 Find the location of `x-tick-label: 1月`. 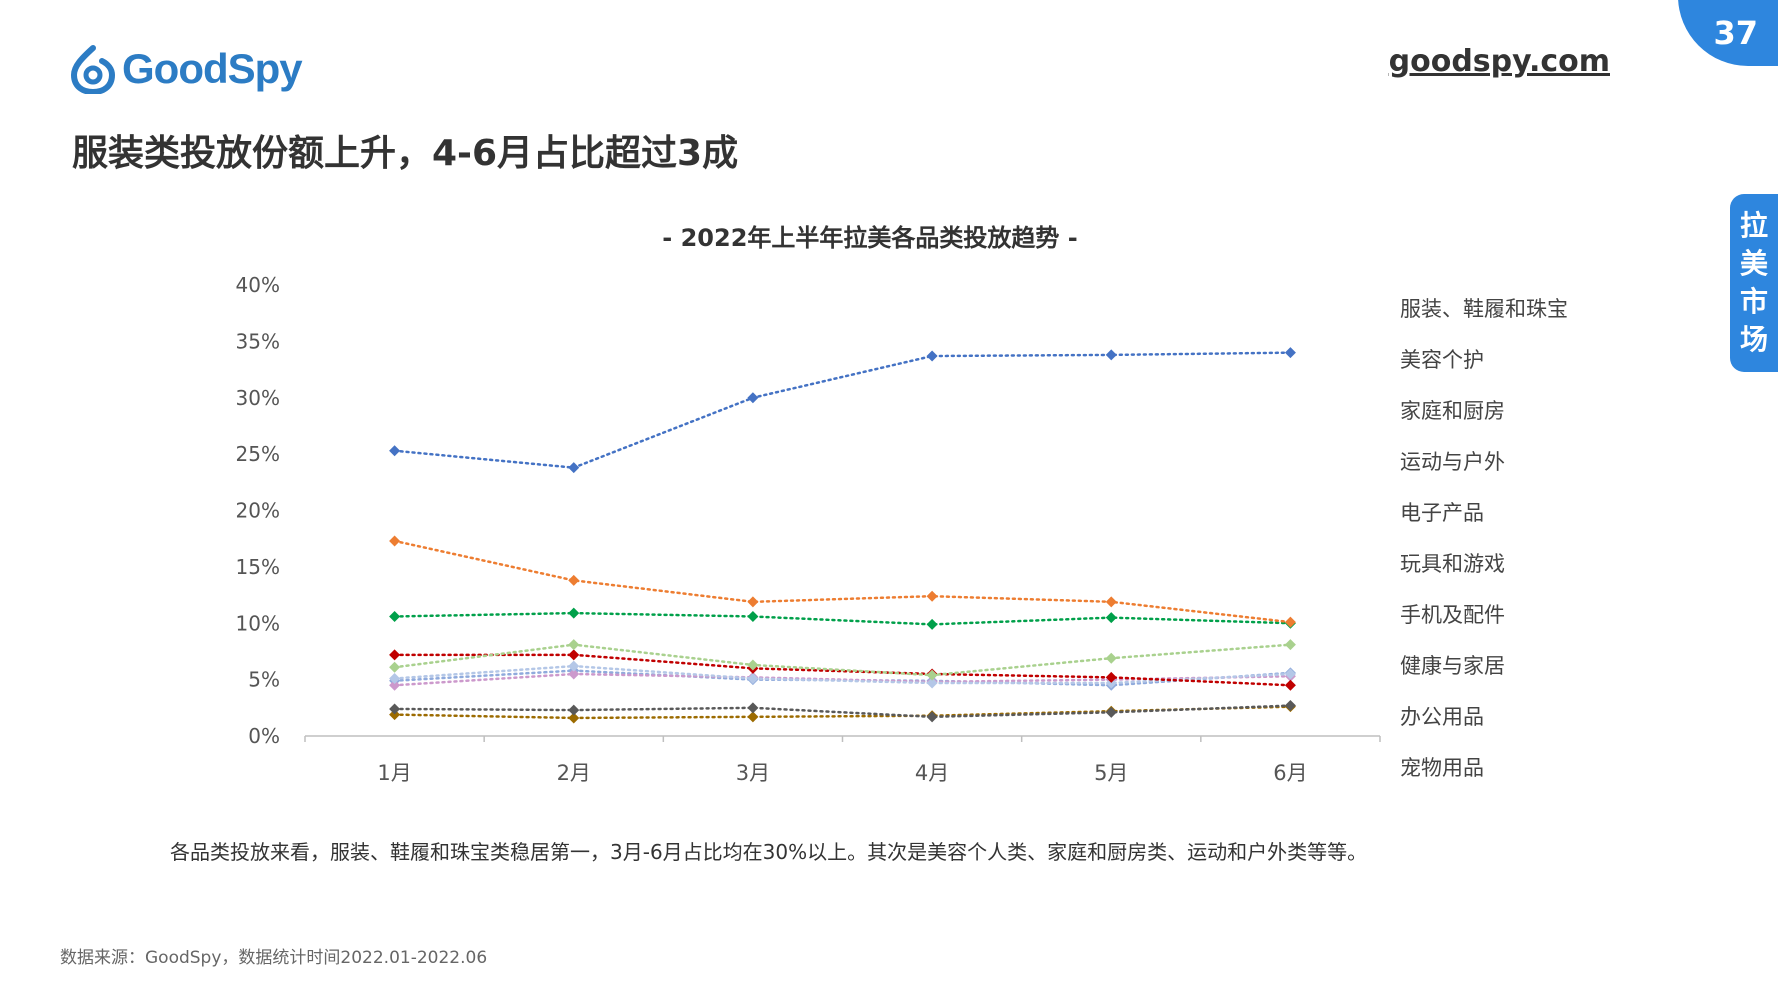

x-tick-label: 1月 is located at coordinates (394, 773).